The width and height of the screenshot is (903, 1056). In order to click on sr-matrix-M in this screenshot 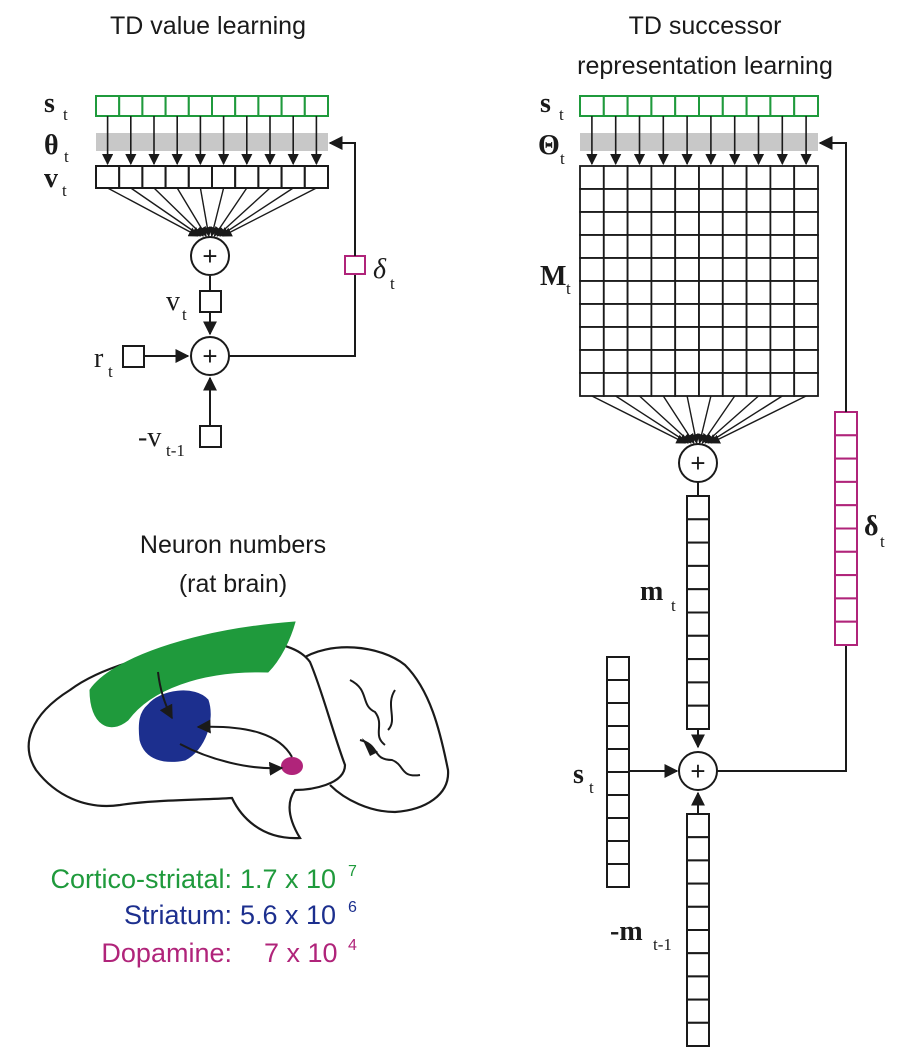, I will do `click(699, 281)`.